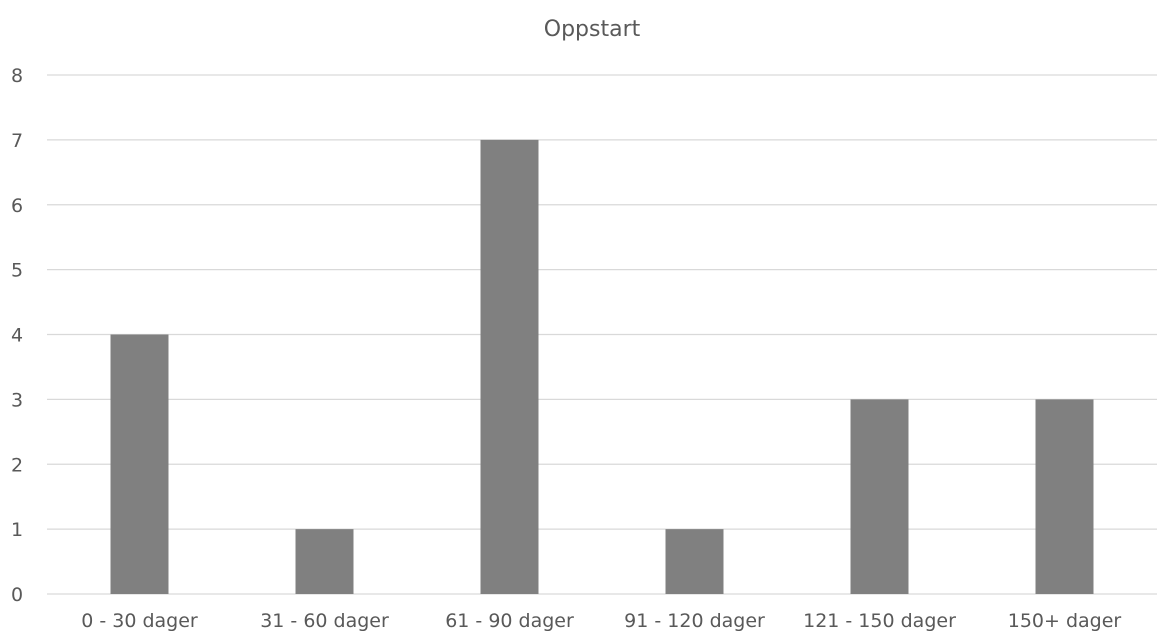 This screenshot has height=639, width=1157. I want to click on y-tick-label: 4, so click(17, 336).